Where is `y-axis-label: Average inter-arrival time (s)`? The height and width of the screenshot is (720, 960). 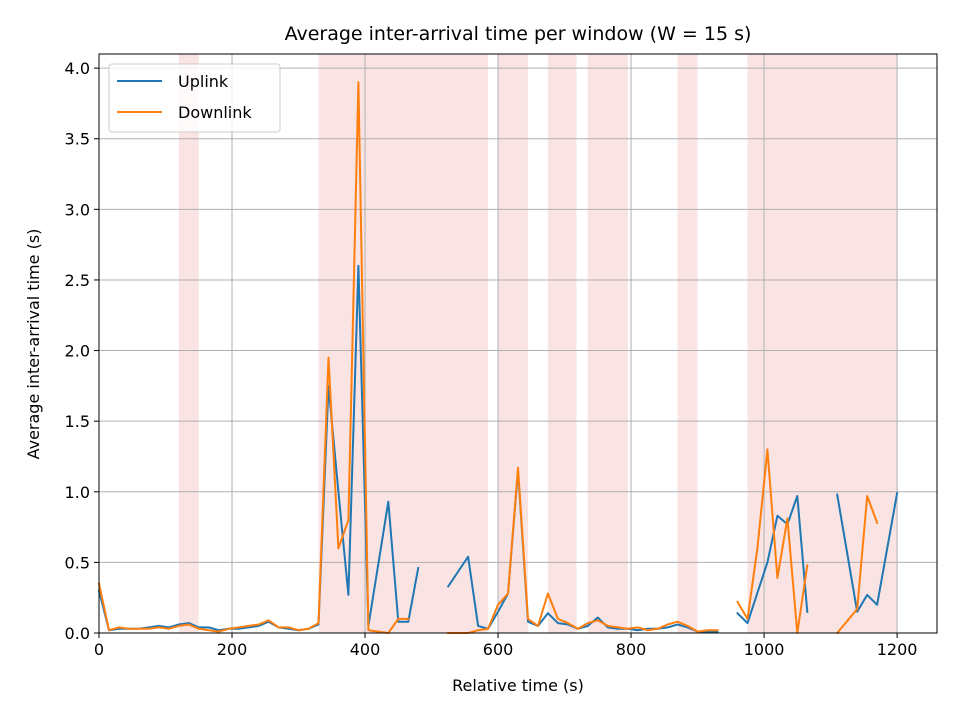 y-axis-label: Average inter-arrival time (s) is located at coordinates (33, 344).